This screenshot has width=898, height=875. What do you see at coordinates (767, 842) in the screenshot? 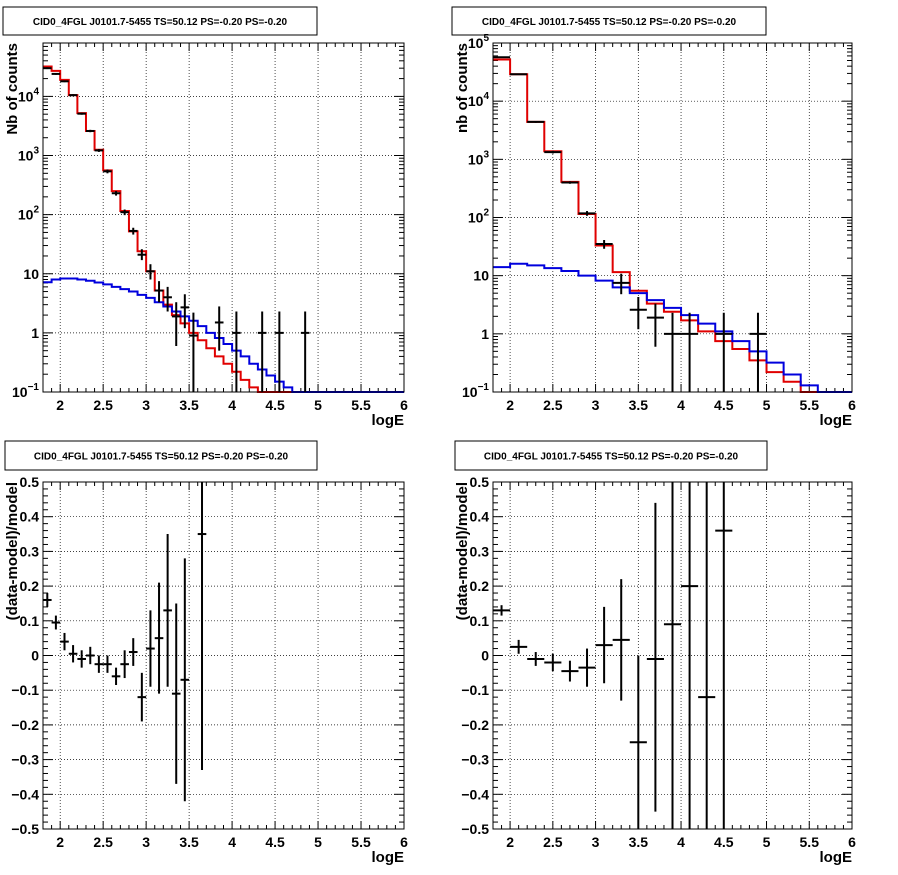
I see `x-tick-label: 5` at bounding box center [767, 842].